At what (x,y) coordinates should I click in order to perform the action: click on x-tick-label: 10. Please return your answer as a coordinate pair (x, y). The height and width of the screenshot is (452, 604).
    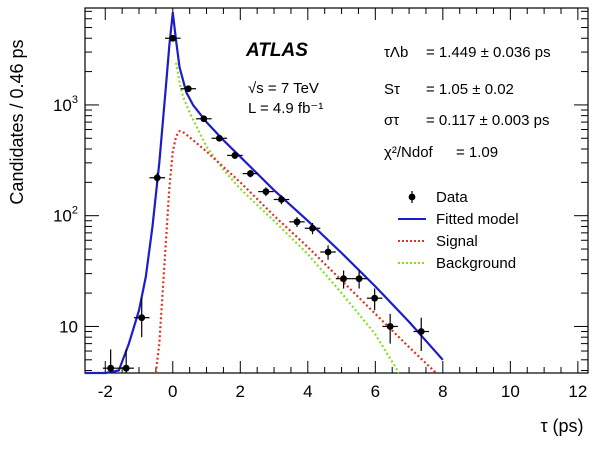
    Looking at the image, I should click on (510, 391).